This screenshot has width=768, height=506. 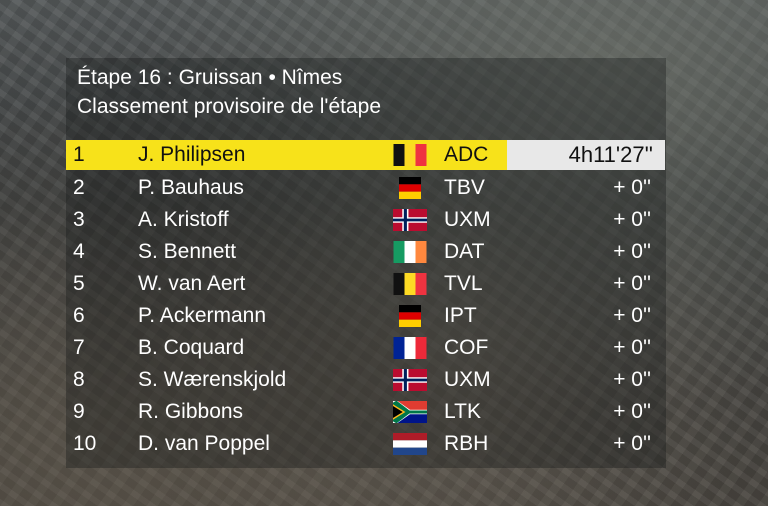 What do you see at coordinates (192, 283) in the screenshot?
I see `rider-name: W. van Aert` at bounding box center [192, 283].